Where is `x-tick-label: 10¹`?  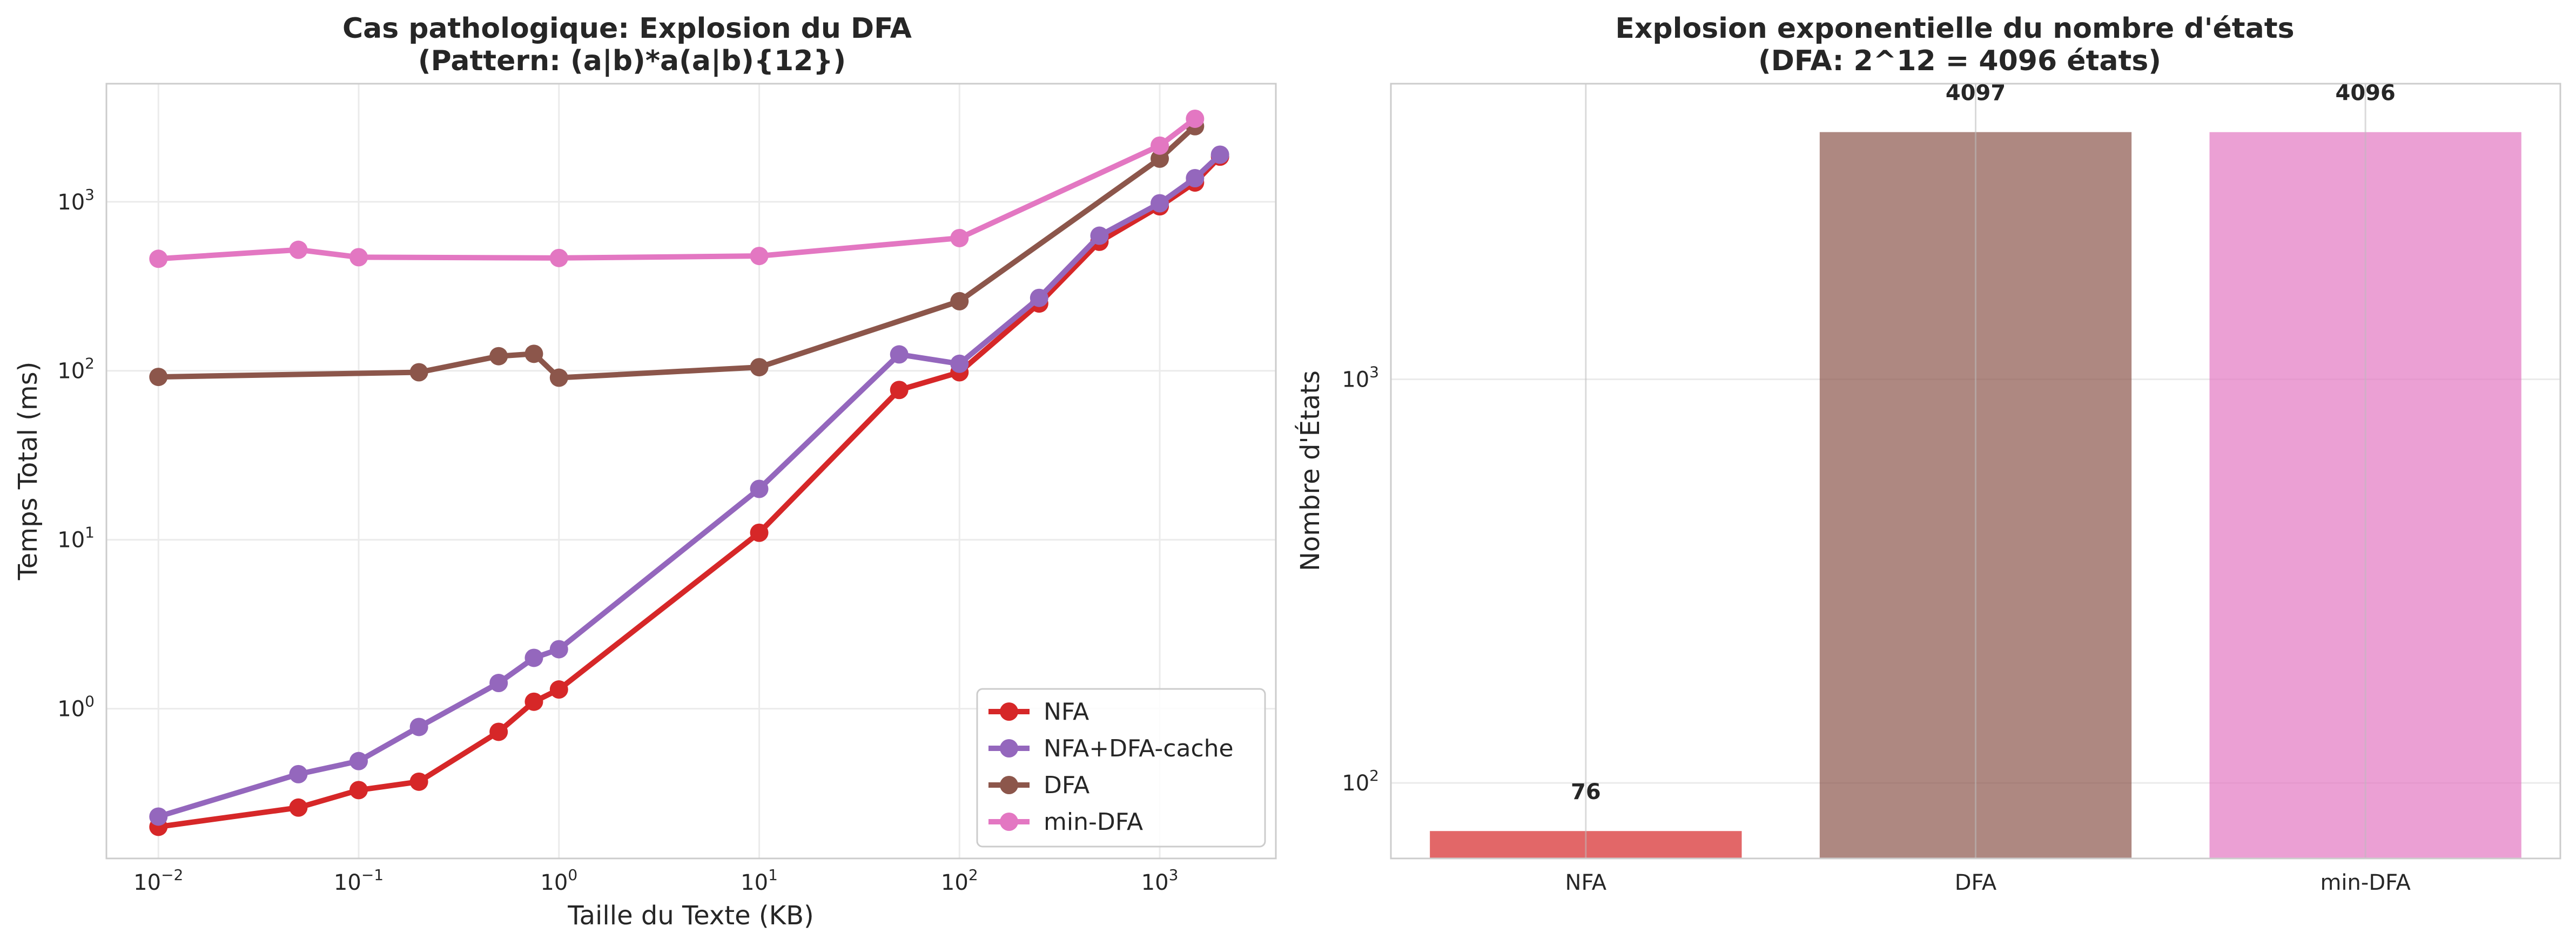 x-tick-label: 10¹ is located at coordinates (759, 880).